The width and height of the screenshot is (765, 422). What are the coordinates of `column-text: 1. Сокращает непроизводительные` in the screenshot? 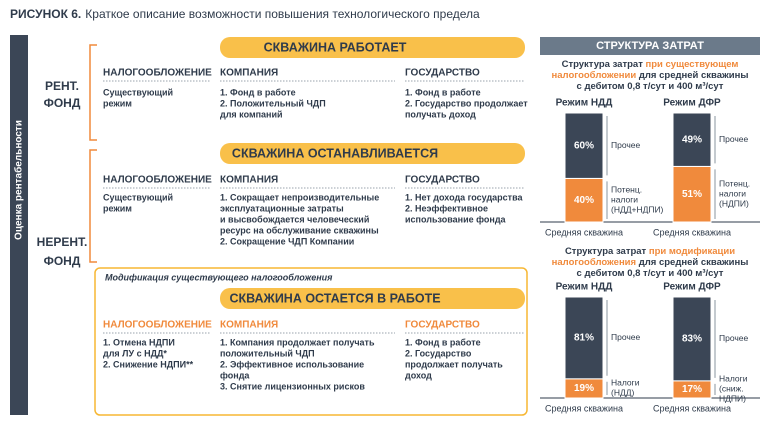 It's located at (299, 197).